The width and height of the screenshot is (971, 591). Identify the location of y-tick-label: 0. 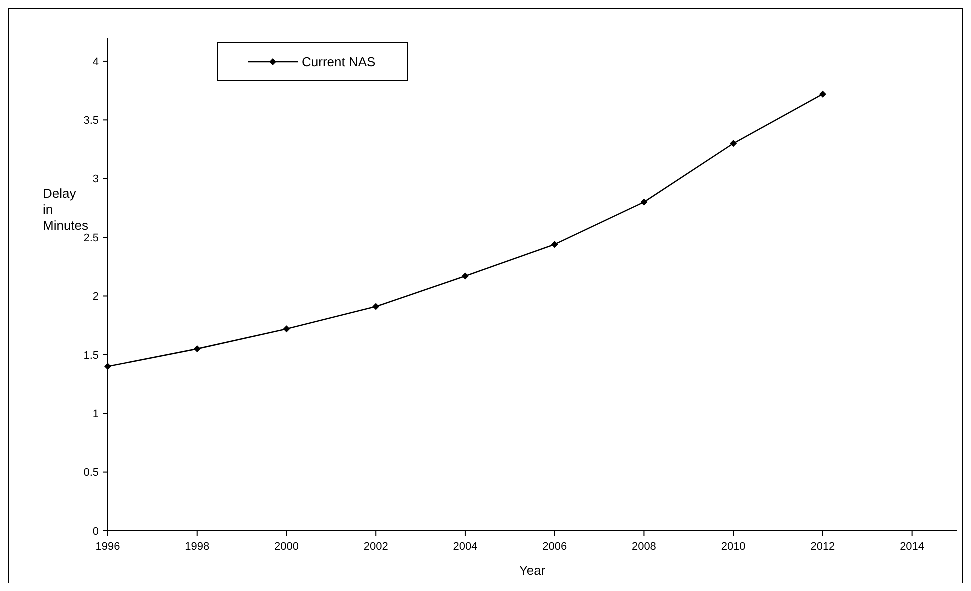
(95, 532).